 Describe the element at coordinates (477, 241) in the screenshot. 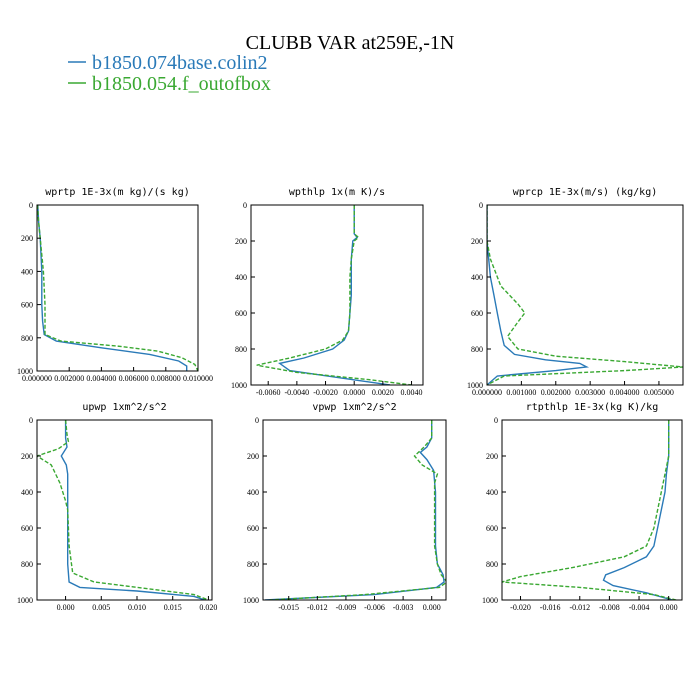

I see `panel-2-ytick-label-1: 200` at that location.